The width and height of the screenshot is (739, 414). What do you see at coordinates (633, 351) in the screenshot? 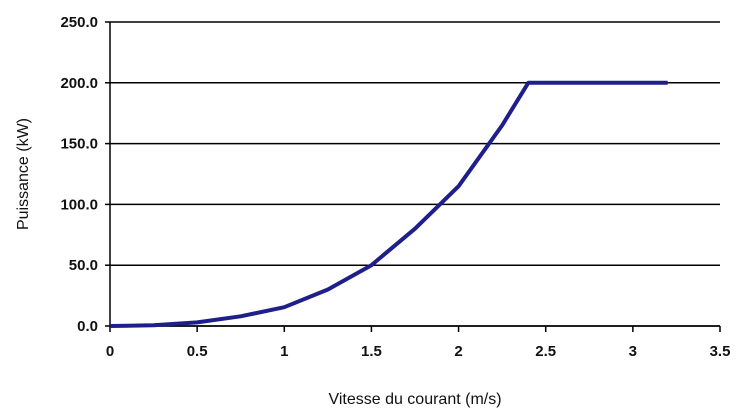
I see `x-tick-label-6: 3` at bounding box center [633, 351].